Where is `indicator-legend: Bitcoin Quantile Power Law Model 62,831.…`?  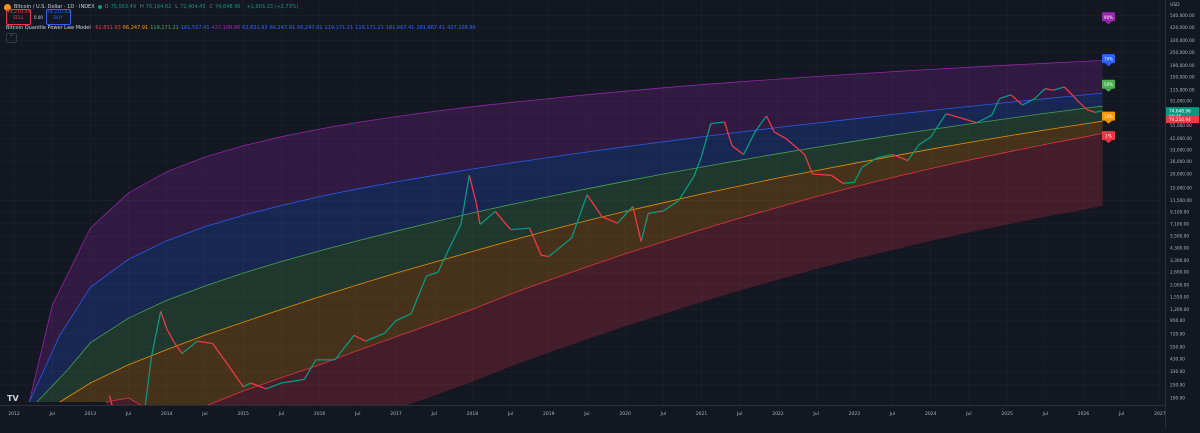
indicator-legend: Bitcoin Quantile Power Law Model 62,831.… is located at coordinates (242, 28).